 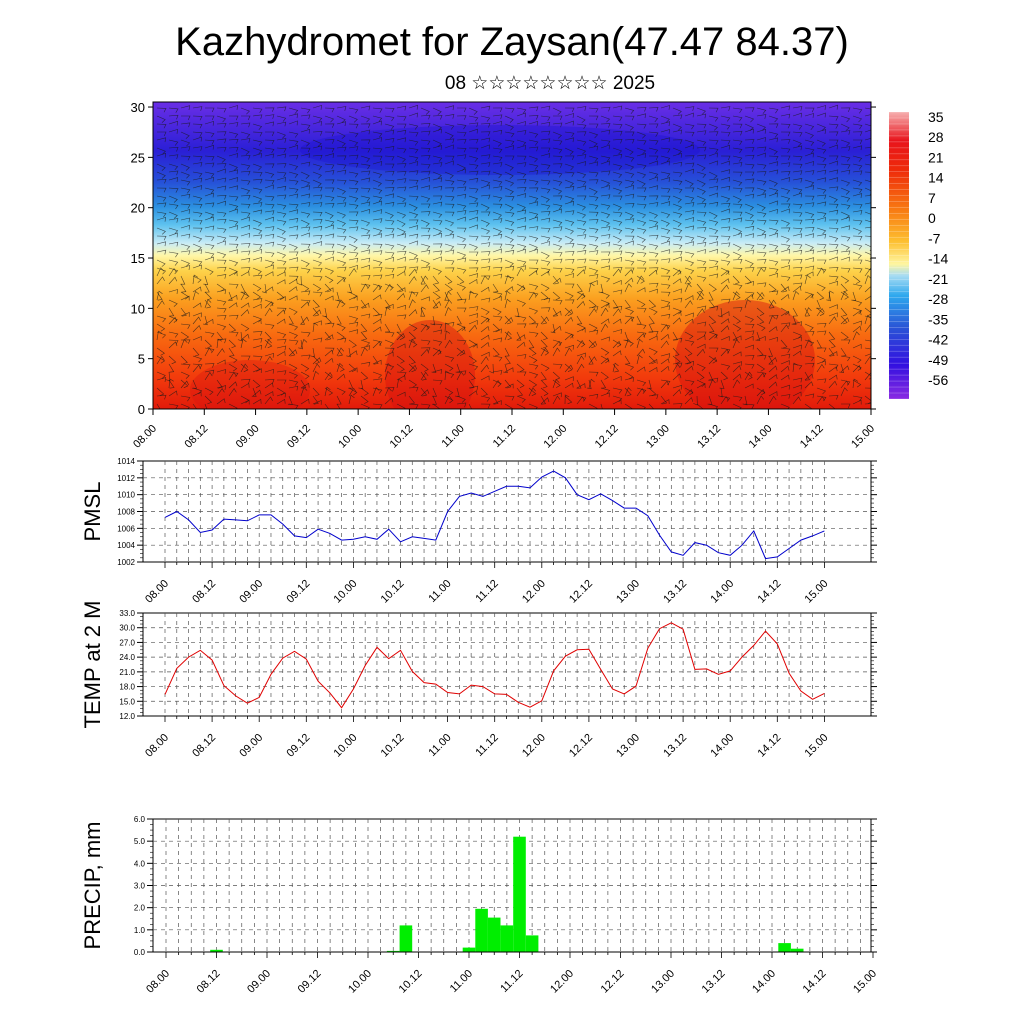 What do you see at coordinates (439, 591) in the screenshot?
I see `pmsl-x-tick-label: 11.00` at bounding box center [439, 591].